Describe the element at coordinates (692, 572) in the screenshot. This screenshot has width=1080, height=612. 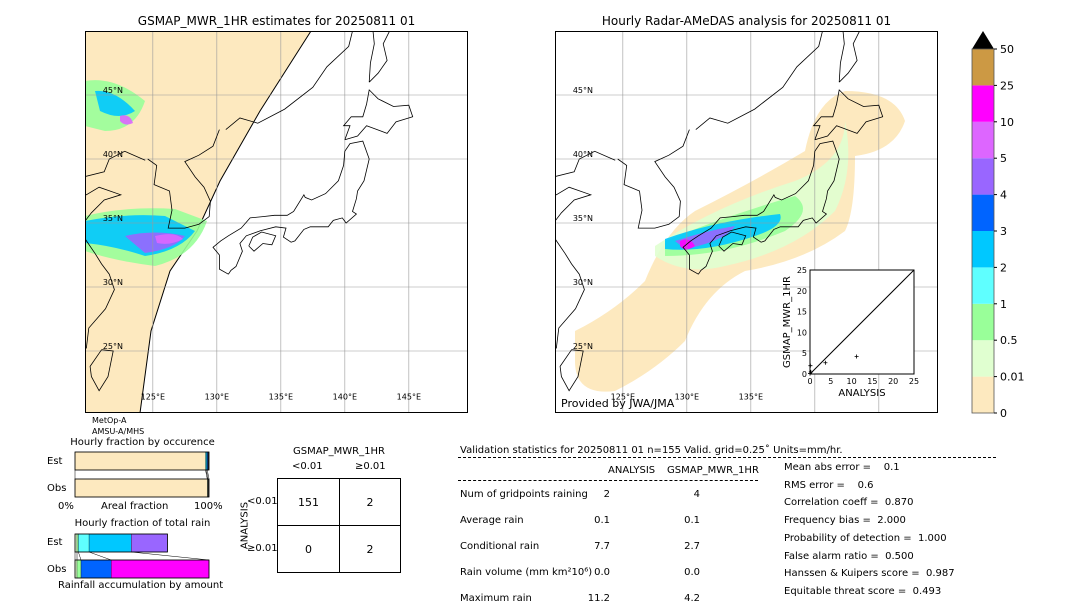
I see `stat-g: 0.0` at that location.